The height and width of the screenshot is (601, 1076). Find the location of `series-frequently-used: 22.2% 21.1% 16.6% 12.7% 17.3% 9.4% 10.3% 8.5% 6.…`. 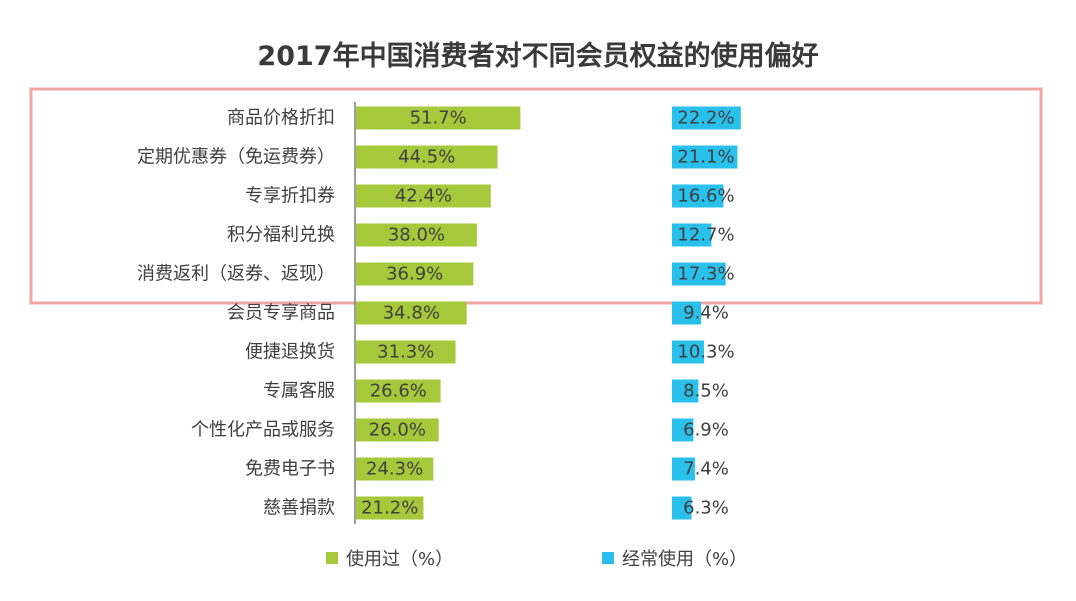

series-frequently-used: 22.2% 21.1% 16.6% 12.7% 17.3% 9.4% 10.3% 8.5% 6.… is located at coordinates (706, 313).